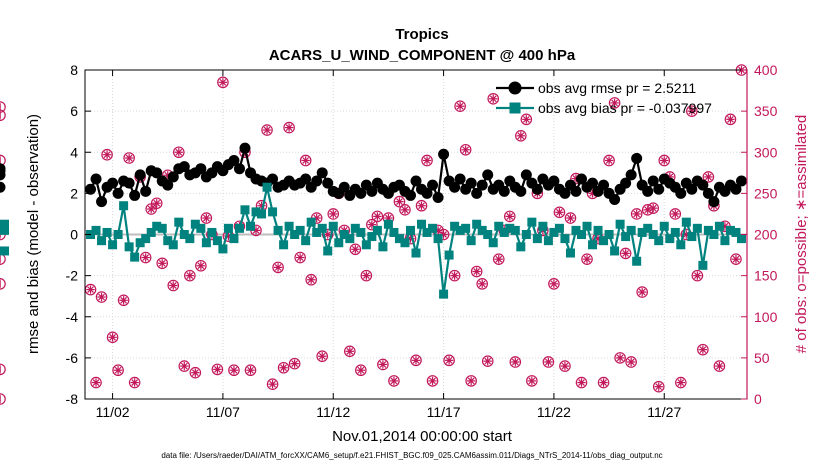  I want to click on y-tick-label-right: 400, so click(766, 70).